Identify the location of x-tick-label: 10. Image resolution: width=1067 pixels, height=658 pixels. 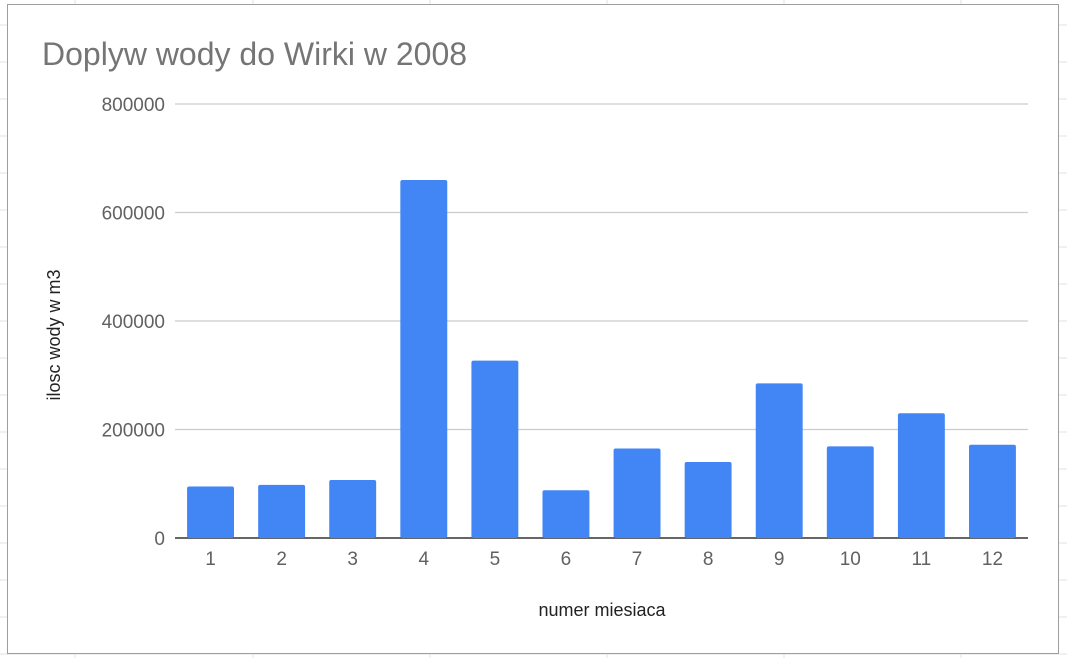
(850, 559).